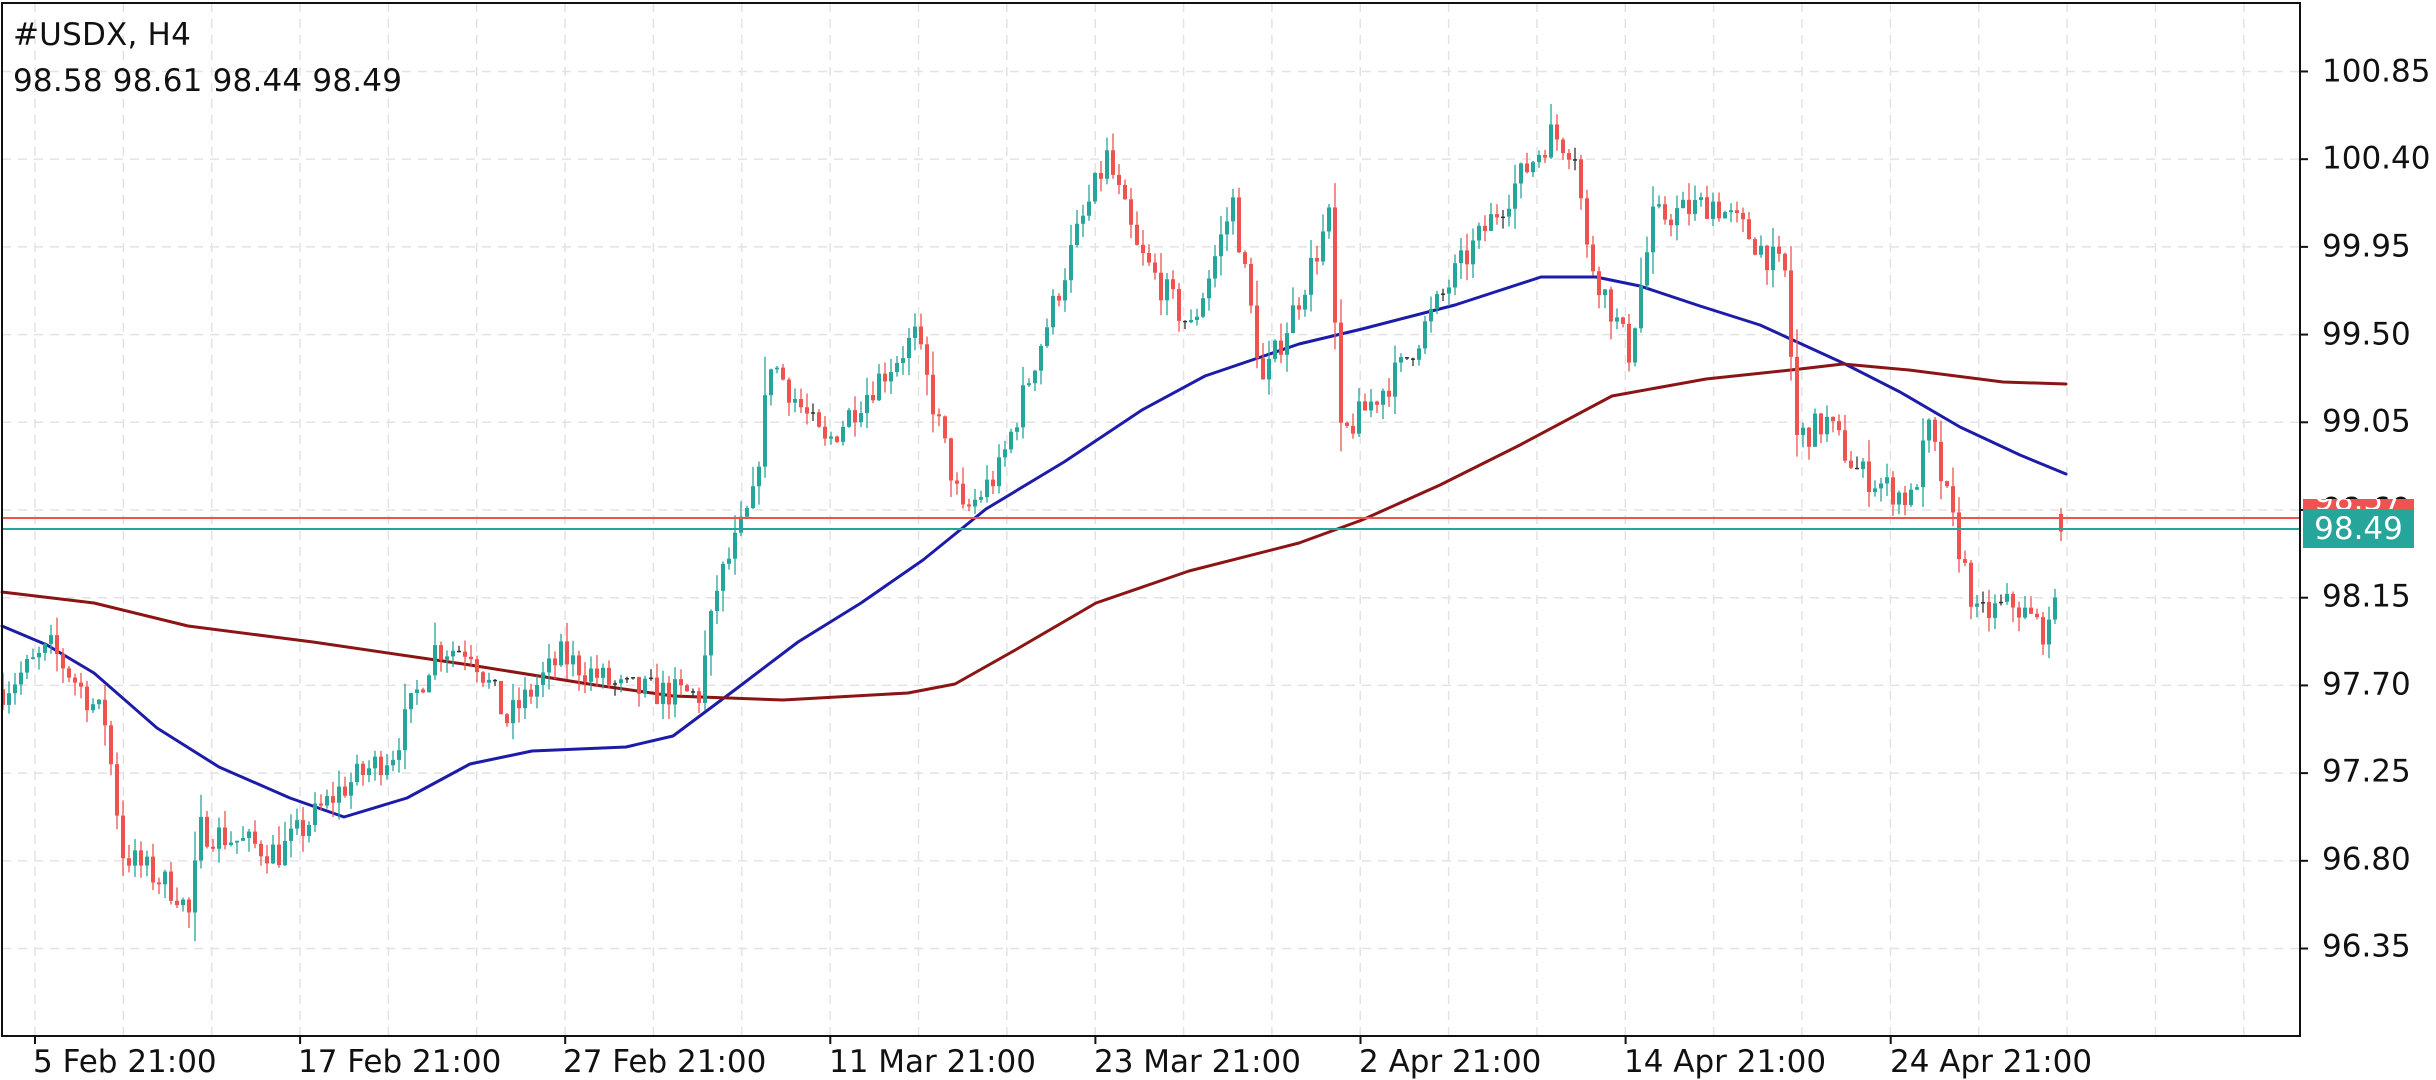  Describe the element at coordinates (1991, 1062) in the screenshot. I see `time-tick-label: 24 Apr 21:00` at that location.